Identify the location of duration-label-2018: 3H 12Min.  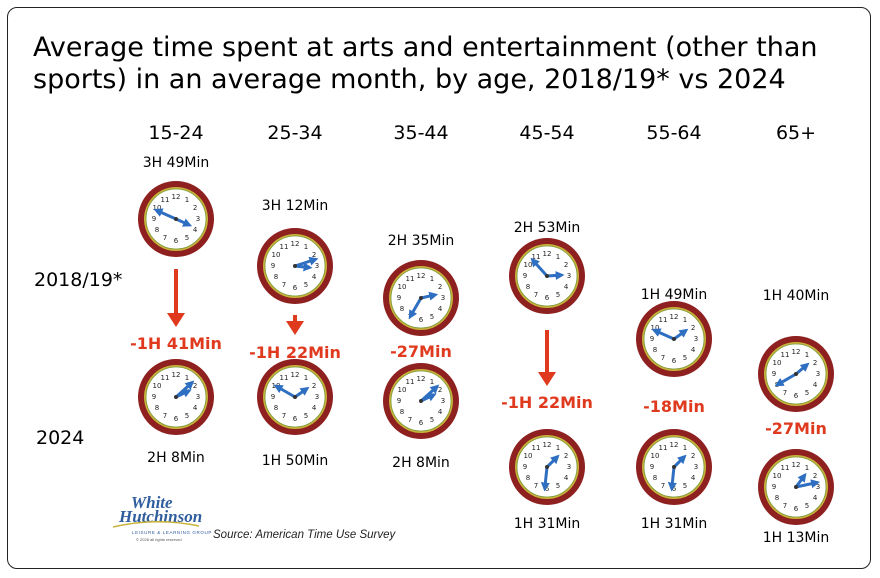
(295, 206).